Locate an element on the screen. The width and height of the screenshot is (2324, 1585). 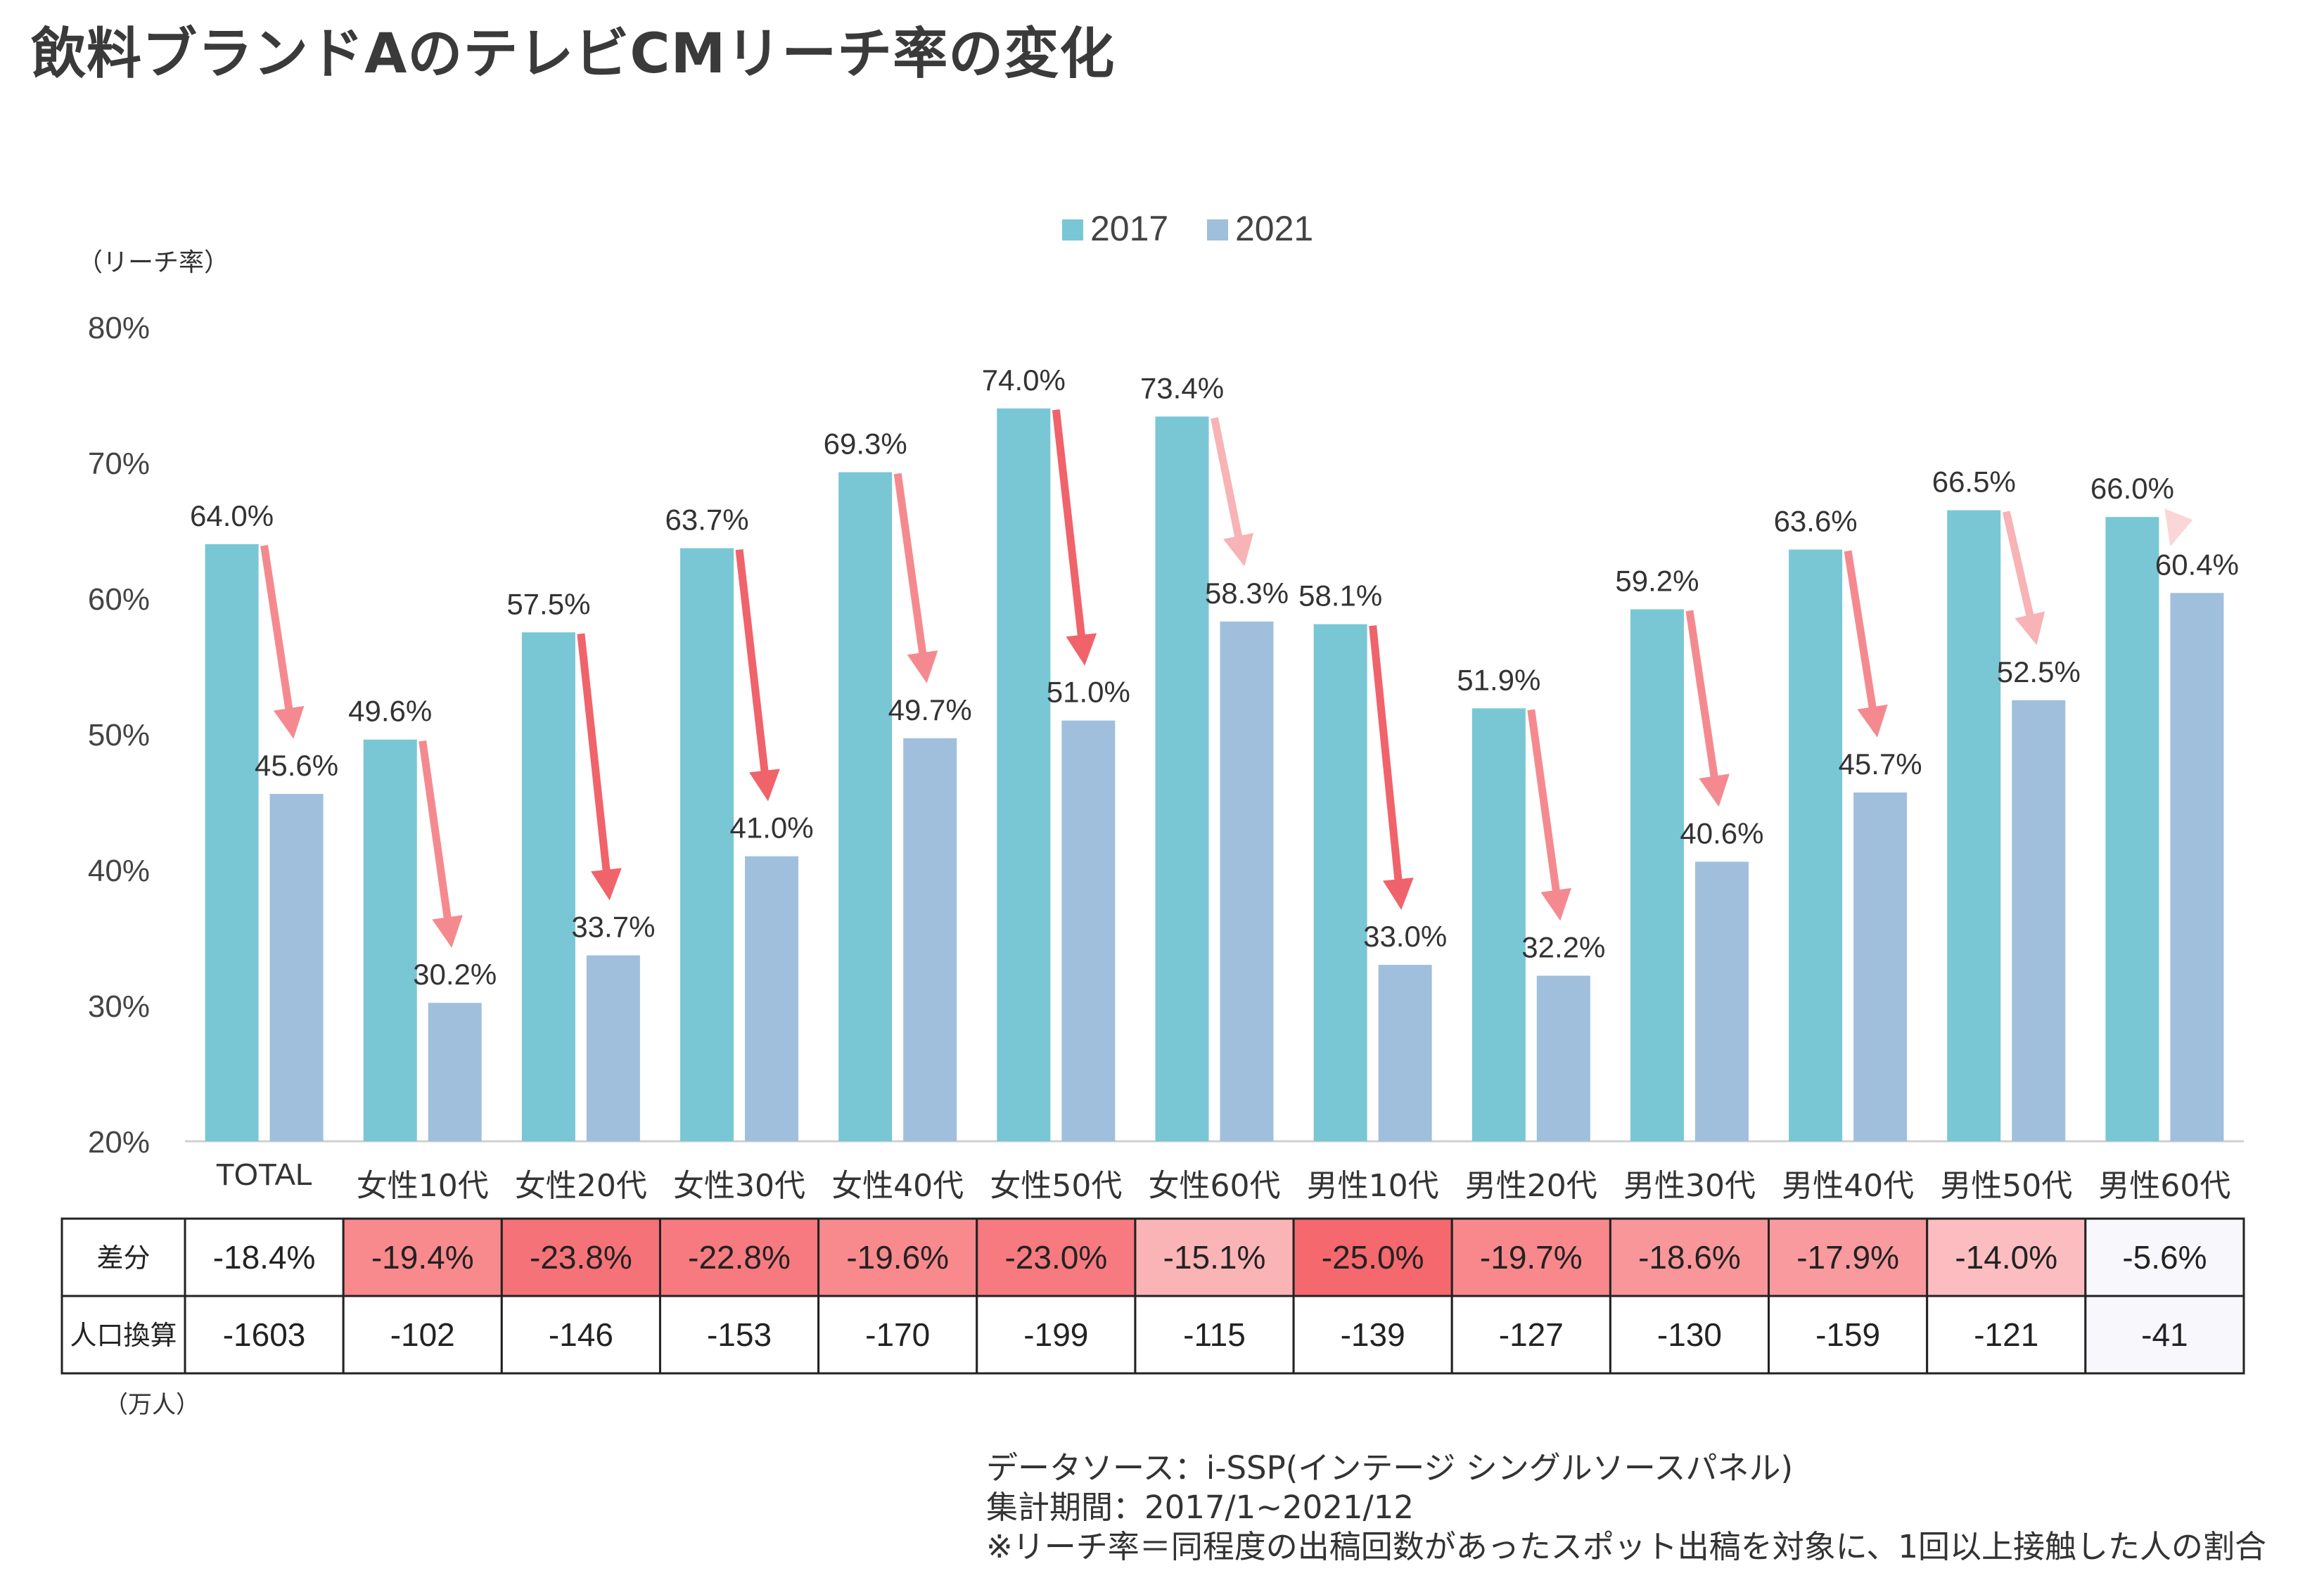
data-label-2017: 49.6% is located at coordinates (390, 711).